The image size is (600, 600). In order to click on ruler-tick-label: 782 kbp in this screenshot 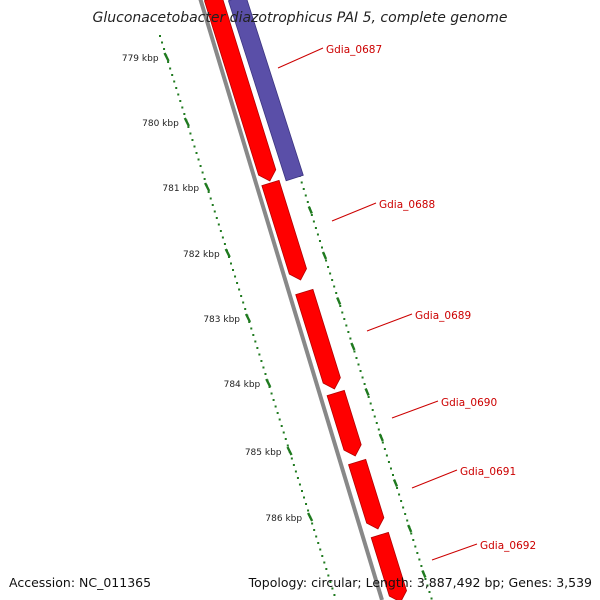, I will do `click(201, 255)`.